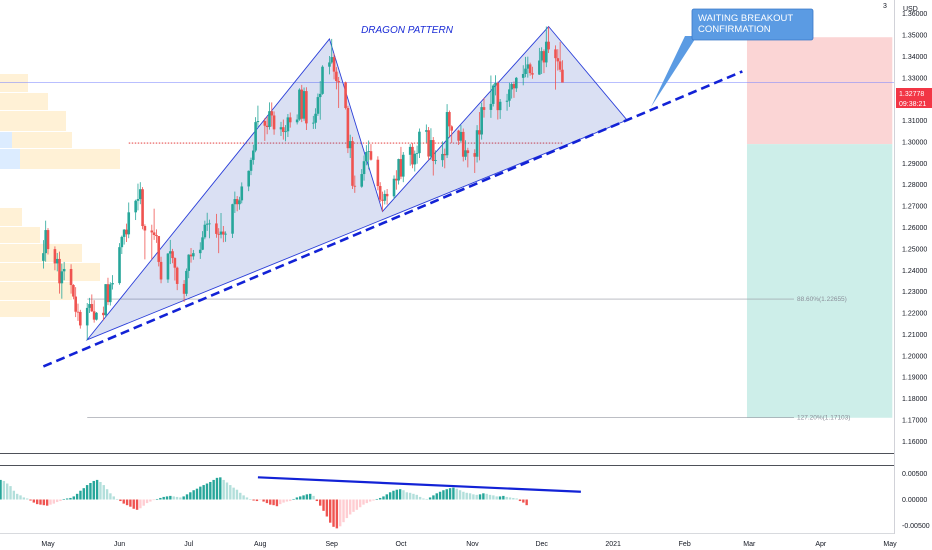  What do you see at coordinates (885, 6) in the screenshot?
I see `scale-menu-icon: 3` at bounding box center [885, 6].